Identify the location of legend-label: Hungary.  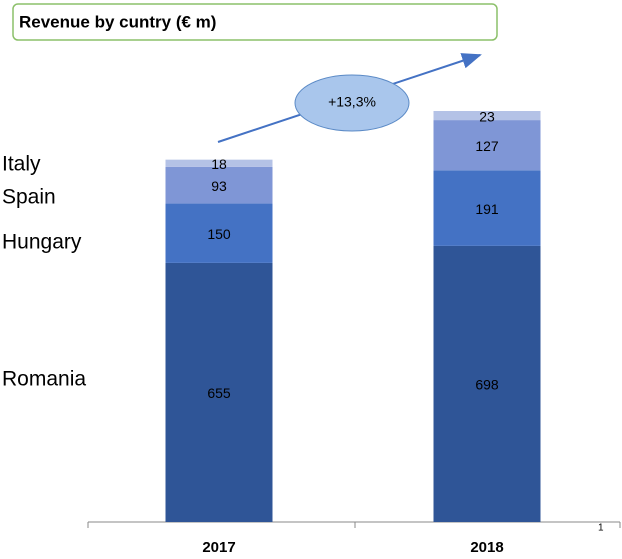
(42, 242).